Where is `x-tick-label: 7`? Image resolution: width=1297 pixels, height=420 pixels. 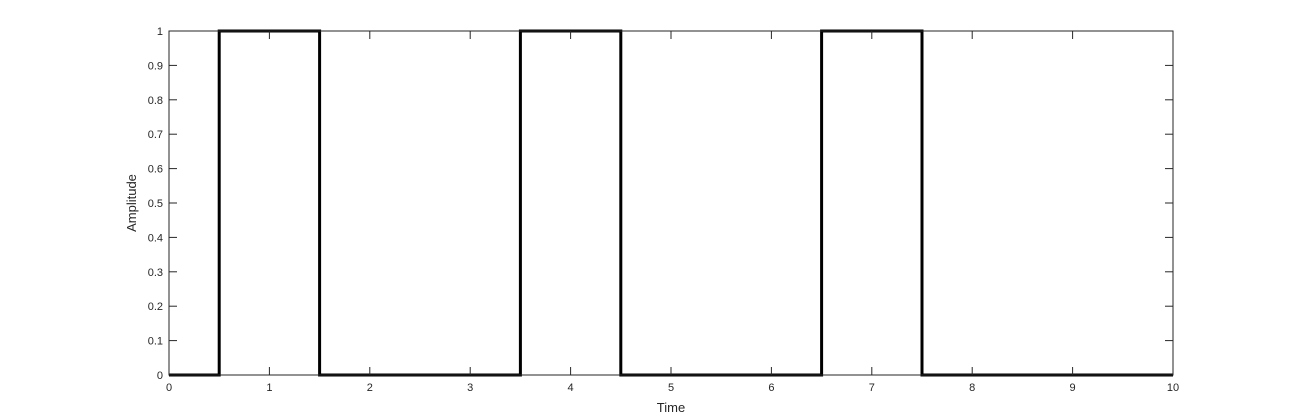
x-tick-label: 7 is located at coordinates (872, 388).